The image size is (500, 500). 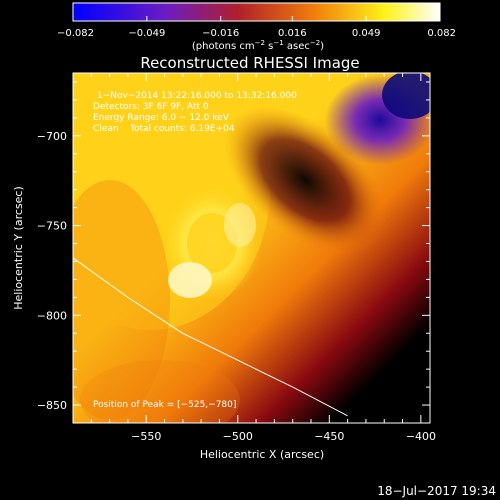 What do you see at coordinates (161, 118) in the screenshot?
I see `annotation-energy: Energy Range: 6.0 − 12.0 keV` at bounding box center [161, 118].